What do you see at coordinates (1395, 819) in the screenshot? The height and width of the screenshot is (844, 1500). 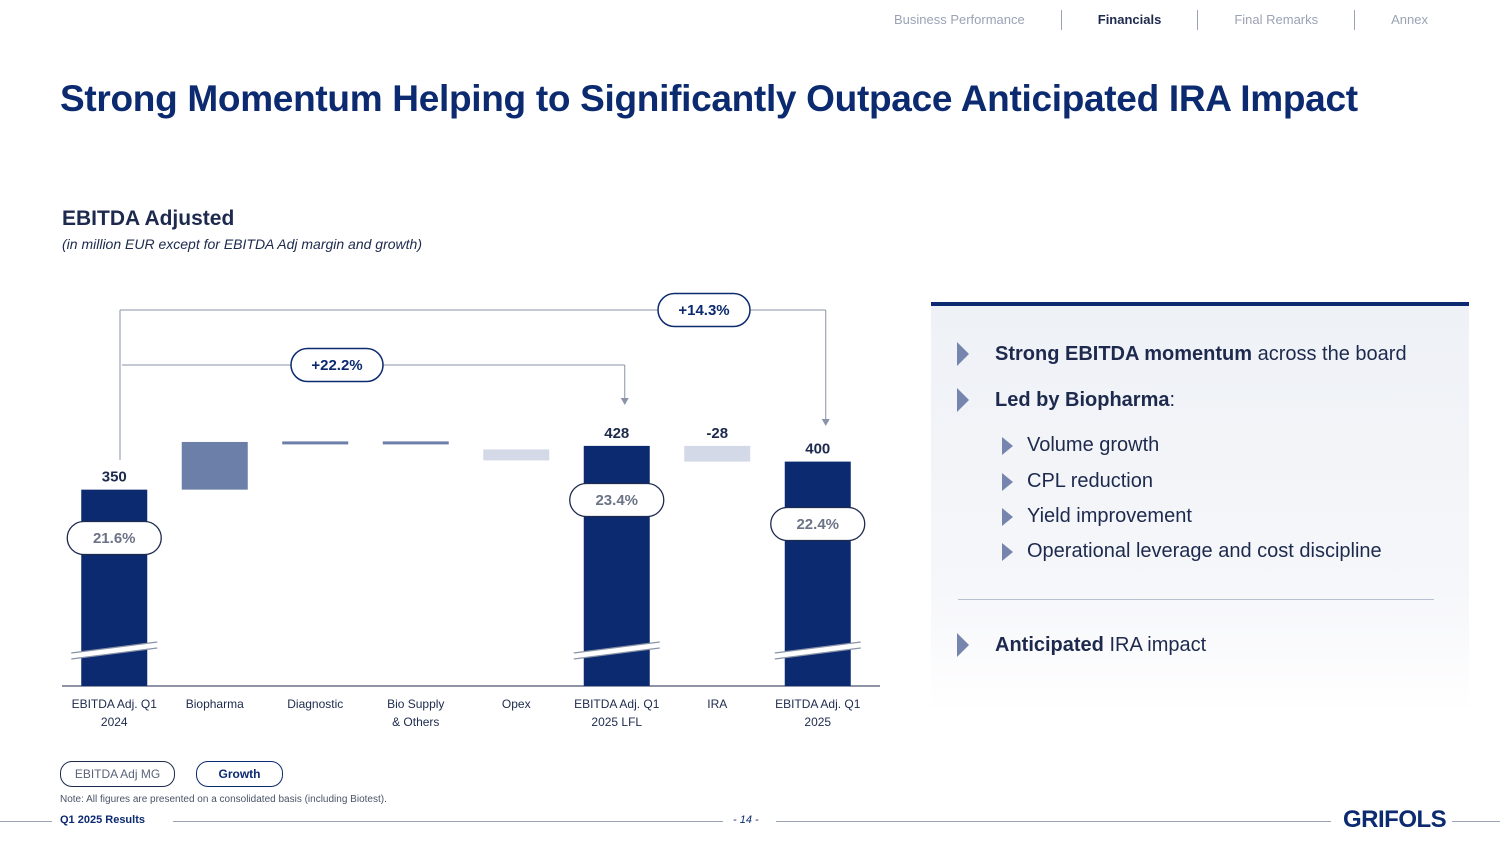 I see `grifols-logo: GRIFOLS` at bounding box center [1395, 819].